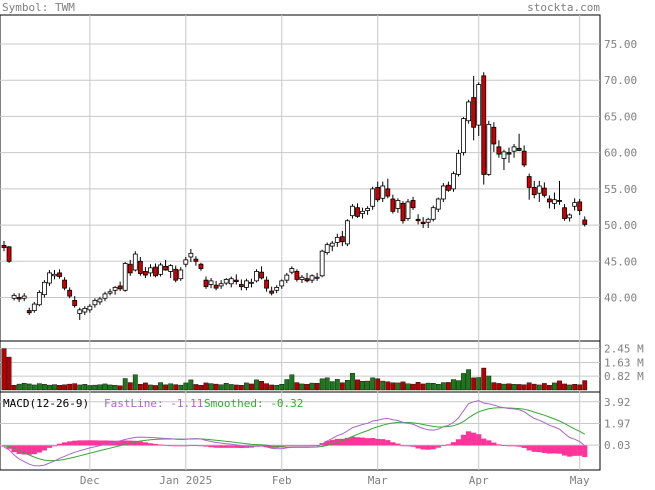 The image size is (655, 490). I want to click on macd-tick-label: 3.92, so click(617, 402).